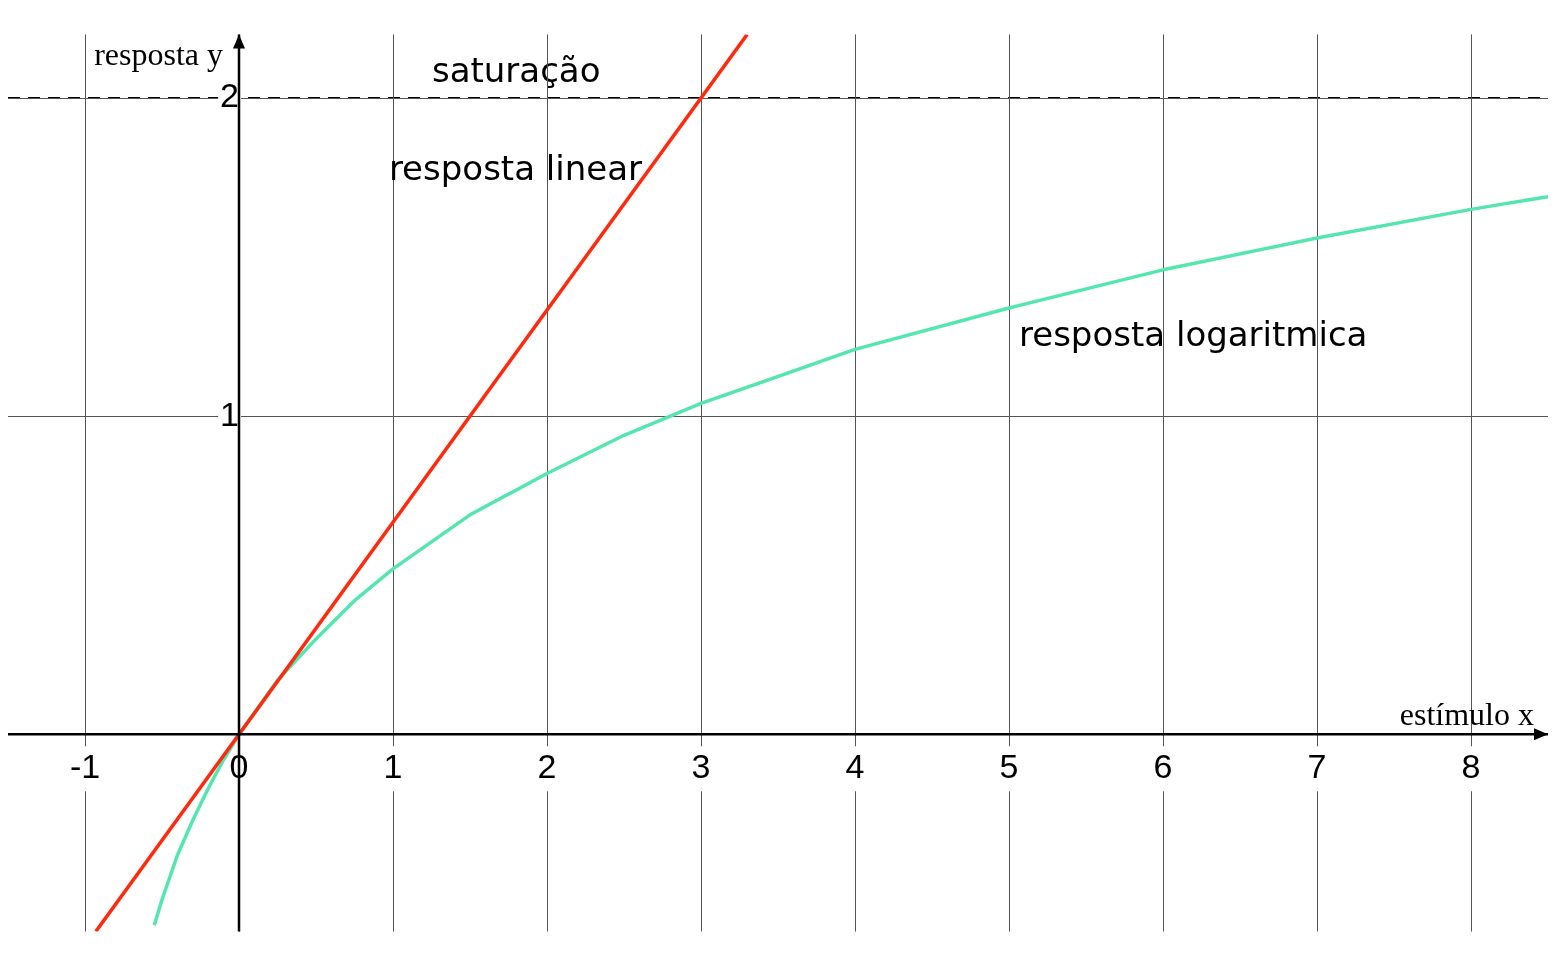 The image size is (1557, 968). I want to click on x-tick-label: 1, so click(393, 766).